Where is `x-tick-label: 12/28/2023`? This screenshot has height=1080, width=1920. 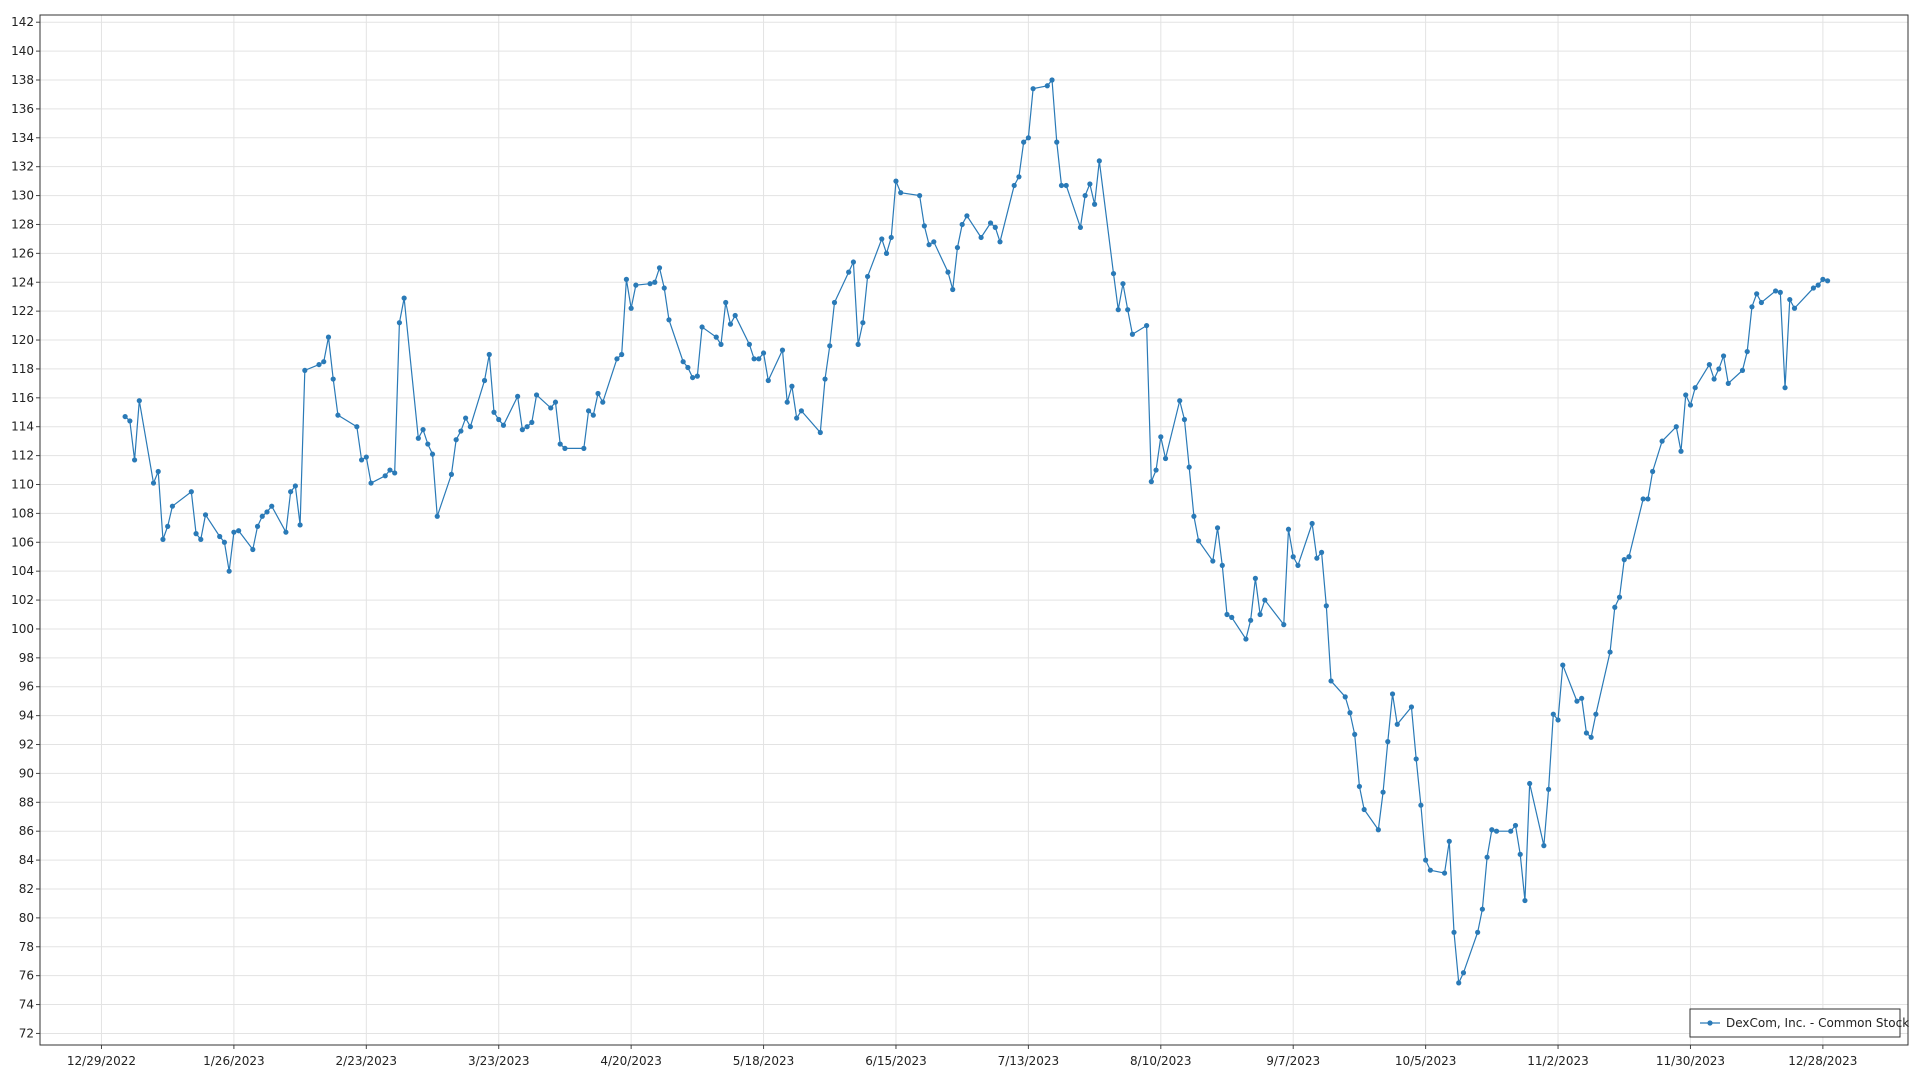 x-tick-label: 12/28/2023 is located at coordinates (1822, 1061).